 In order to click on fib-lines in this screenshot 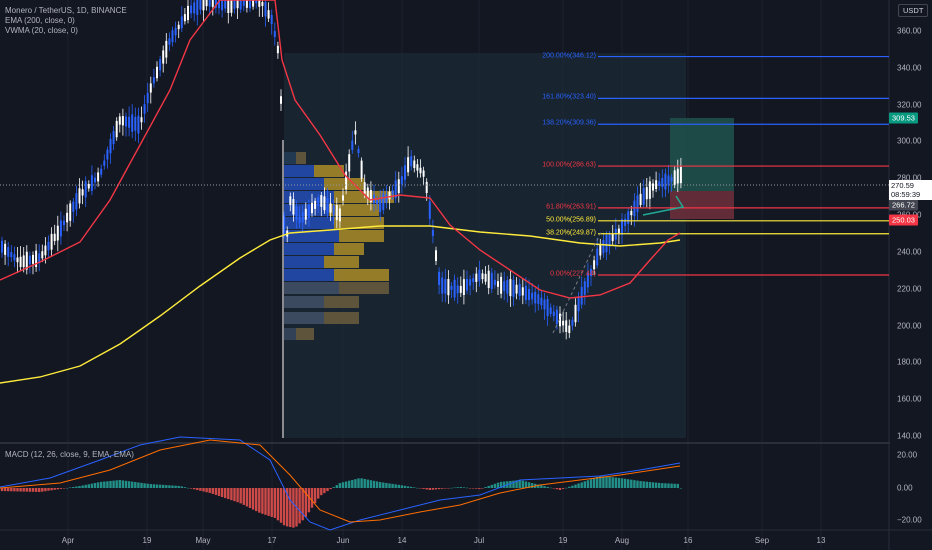, I will do `click(743, 165)`.